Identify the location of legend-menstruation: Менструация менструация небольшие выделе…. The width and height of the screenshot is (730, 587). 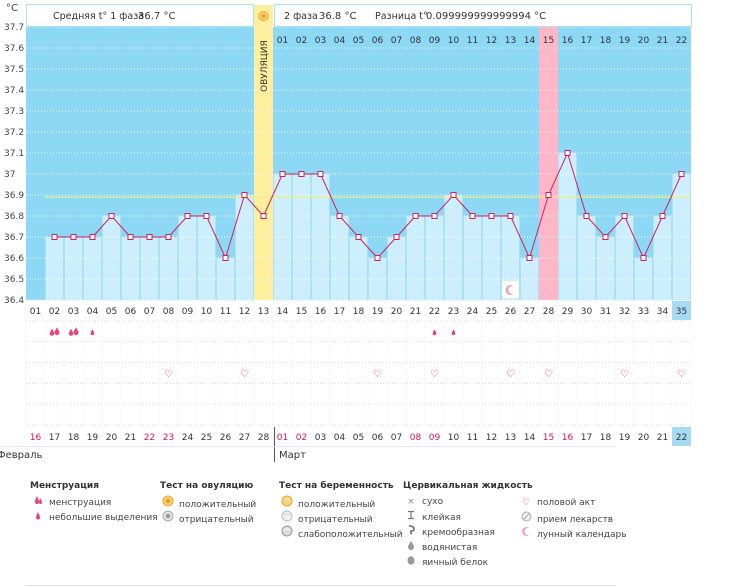
(94, 503).